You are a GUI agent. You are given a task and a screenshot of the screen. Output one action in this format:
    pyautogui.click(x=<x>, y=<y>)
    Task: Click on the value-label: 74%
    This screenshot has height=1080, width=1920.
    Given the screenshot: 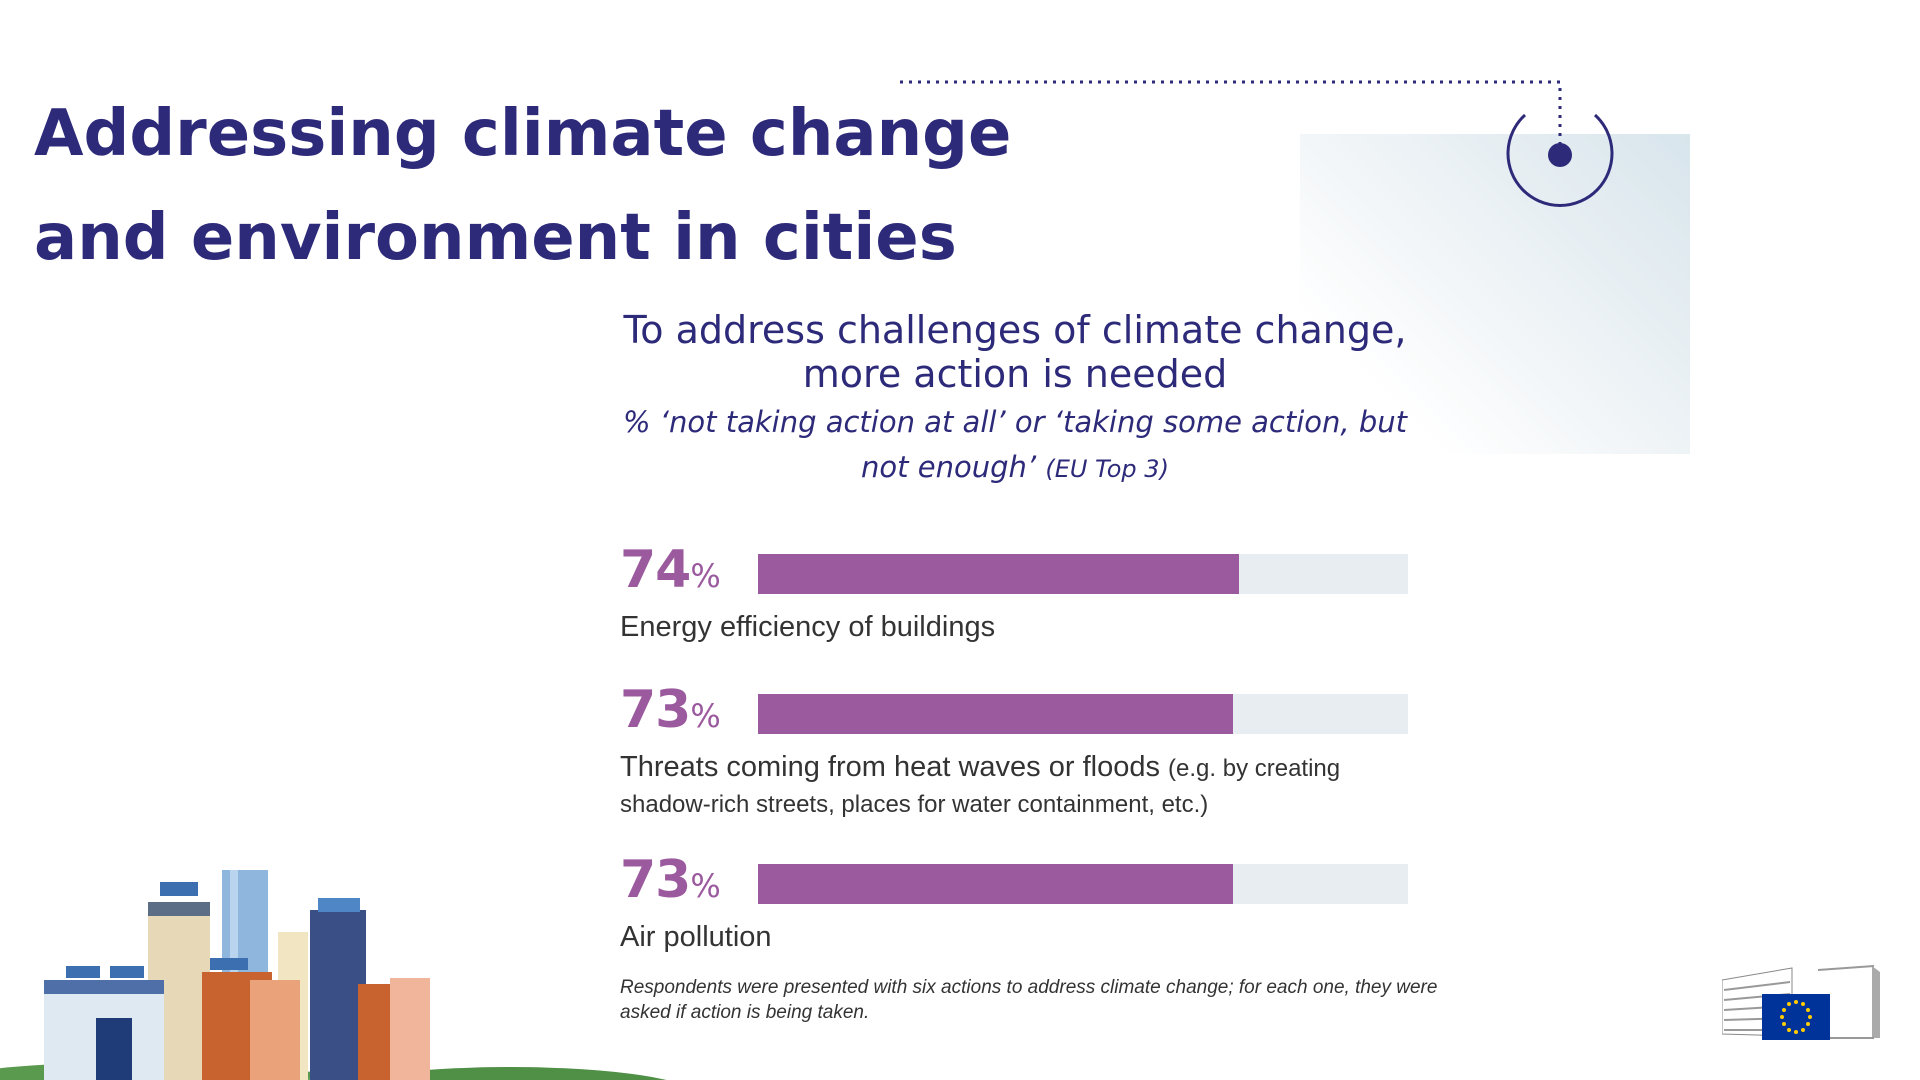 What is the action you would take?
    pyautogui.click(x=670, y=573)
    